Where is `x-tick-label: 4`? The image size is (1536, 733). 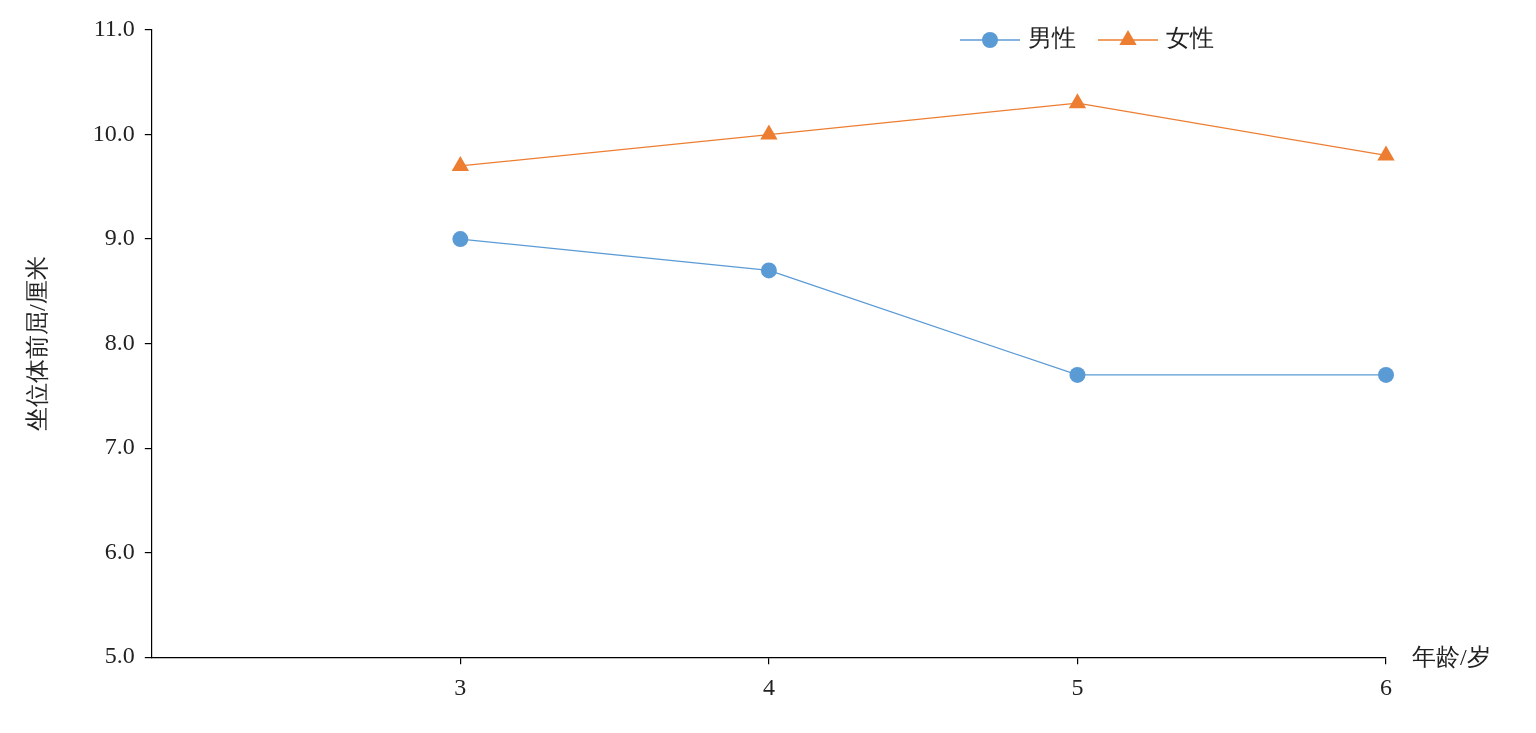
x-tick-label: 4 is located at coordinates (768, 686).